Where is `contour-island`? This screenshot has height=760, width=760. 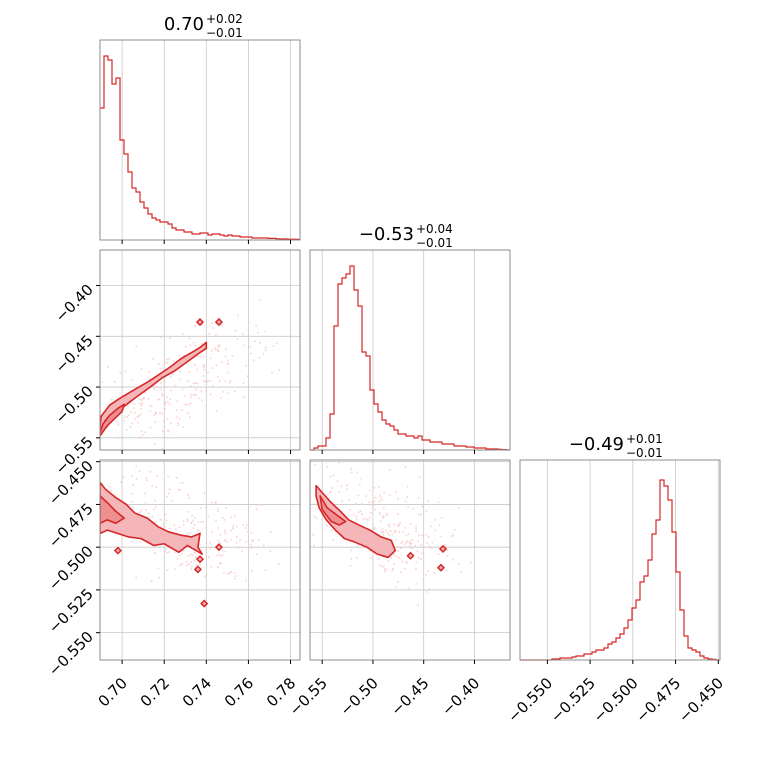
contour-island is located at coordinates (117, 550).